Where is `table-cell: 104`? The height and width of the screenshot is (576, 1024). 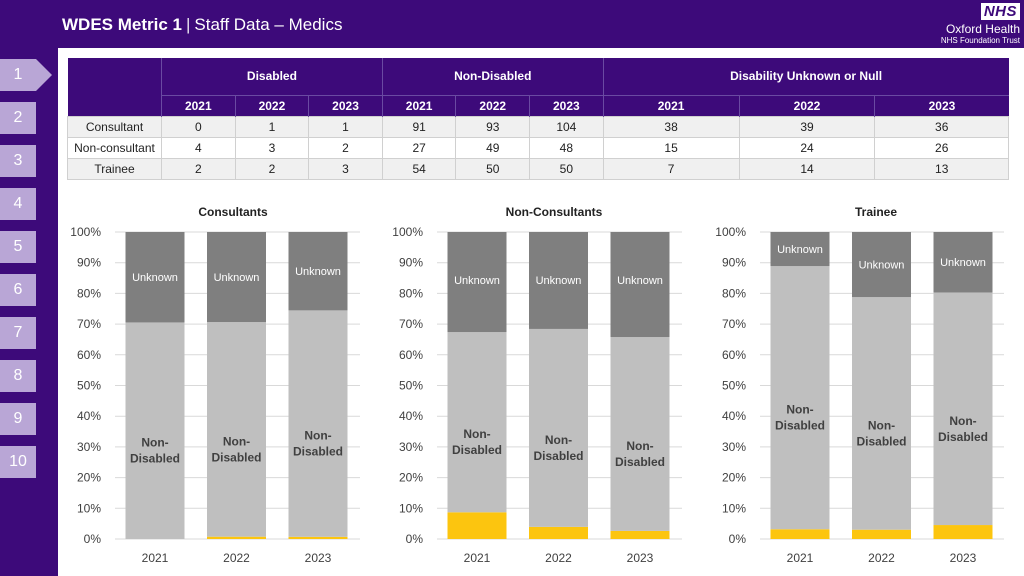
table-cell: 104 is located at coordinates (566, 126).